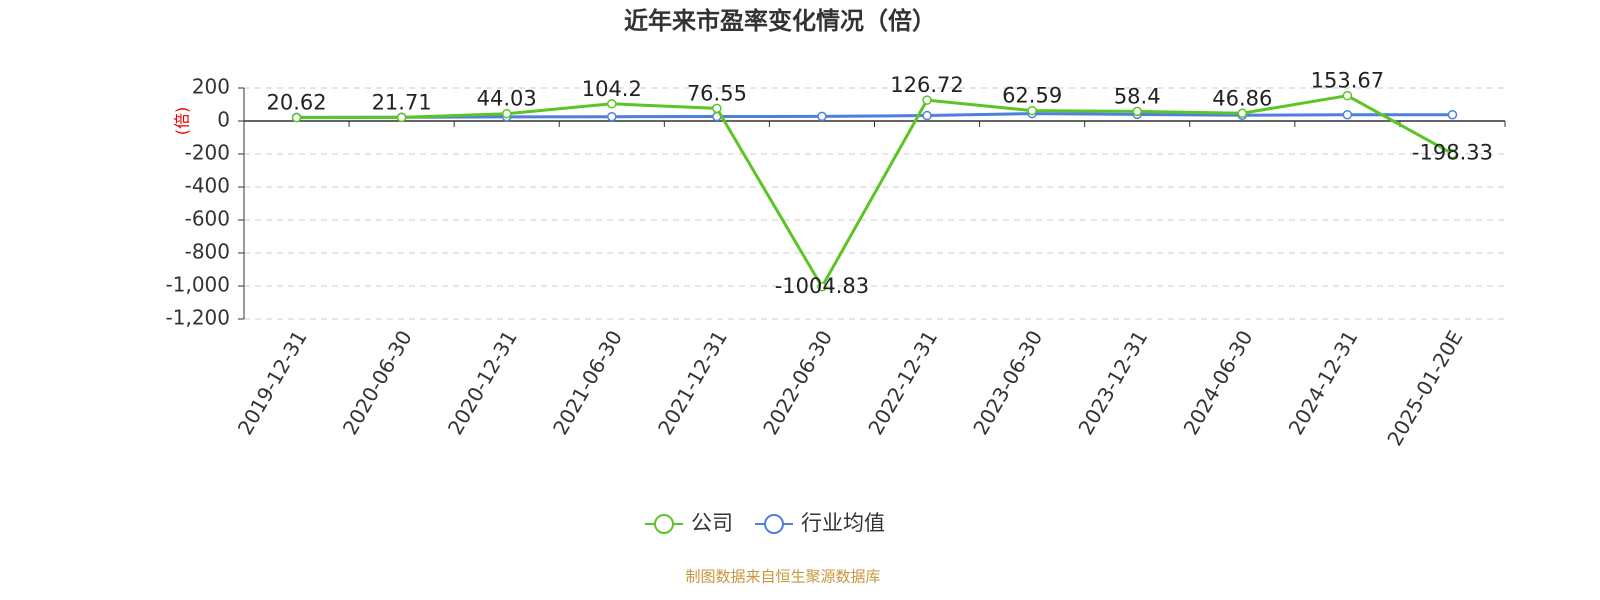 This screenshot has height=600, width=1600. What do you see at coordinates (612, 89) in the screenshot?
I see `data-label: 104.2` at bounding box center [612, 89].